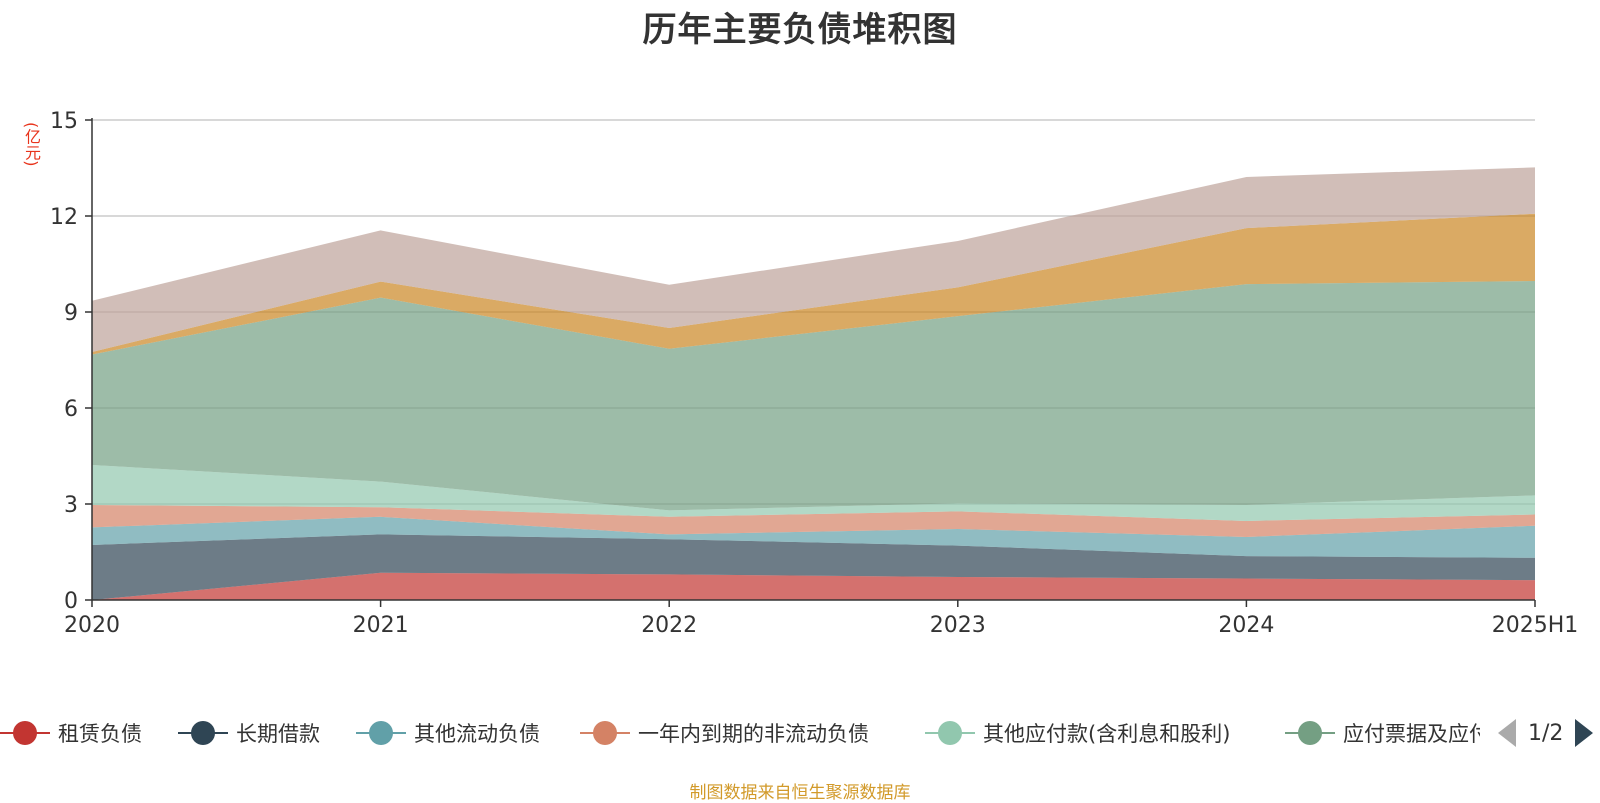  I want to click on y-axis-unit-label: (亿元), so click(31, 144).